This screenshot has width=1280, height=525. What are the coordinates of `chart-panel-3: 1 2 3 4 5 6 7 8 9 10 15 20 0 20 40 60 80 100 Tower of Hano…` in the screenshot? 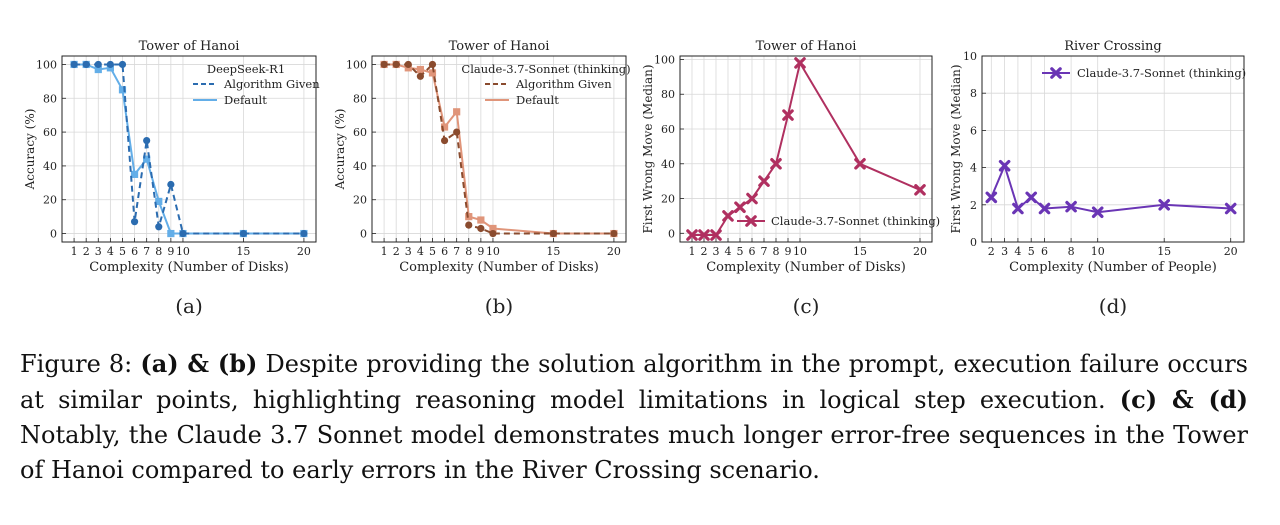 It's located at (790, 178).